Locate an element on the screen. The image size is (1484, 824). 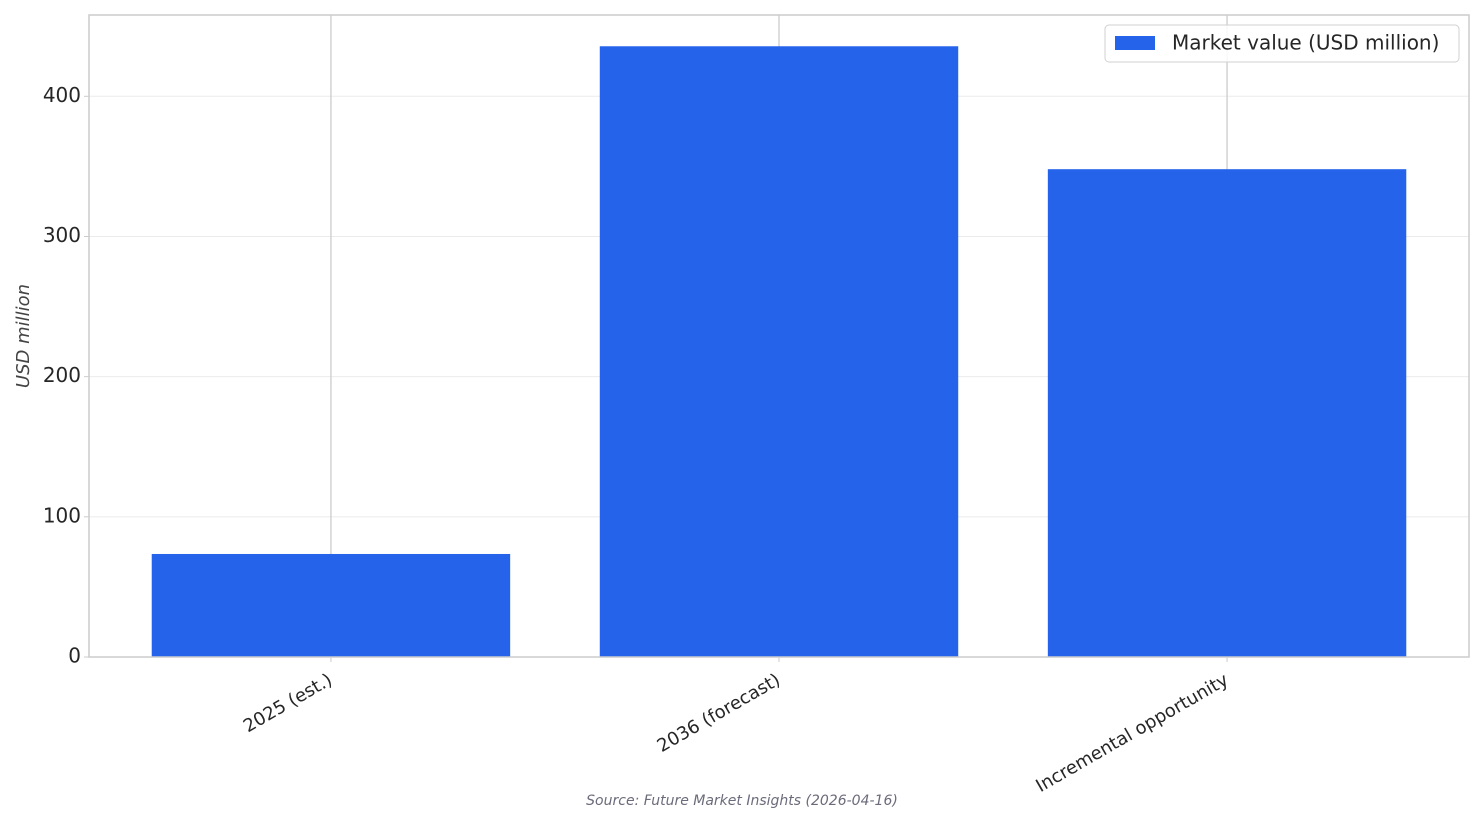
y-tick-label: 200 is located at coordinates (62, 375).